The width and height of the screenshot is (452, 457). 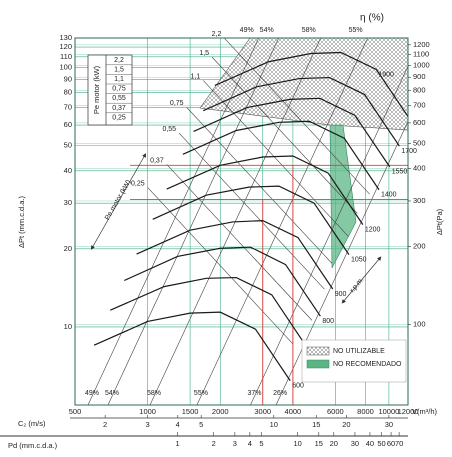 I want to click on y2-tick-label: 100, so click(x=419, y=324).